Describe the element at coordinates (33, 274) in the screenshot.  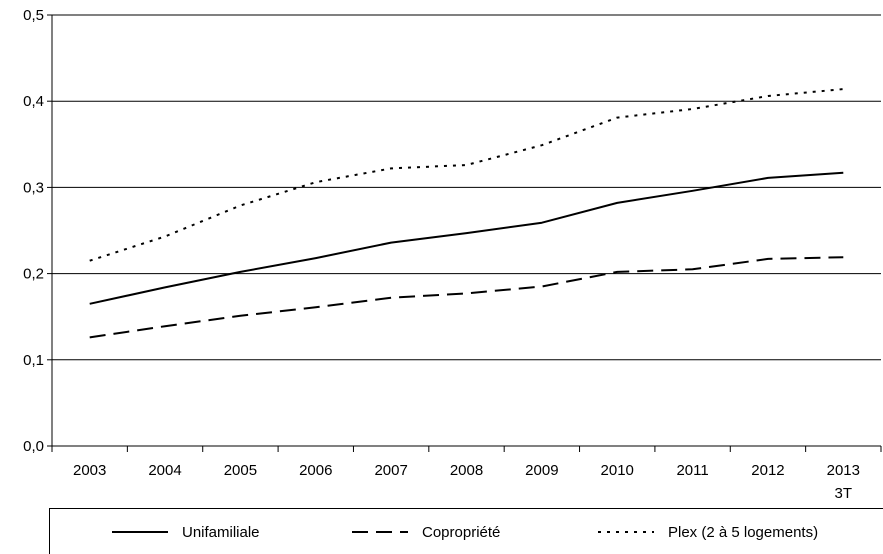
I see `y-tick-label: 0,2` at that location.